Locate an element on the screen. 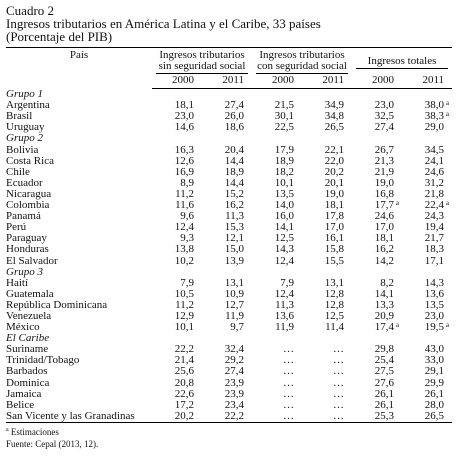 The height and width of the screenshot is (464, 458). value-cell: 8,9 is located at coordinates (187, 182).